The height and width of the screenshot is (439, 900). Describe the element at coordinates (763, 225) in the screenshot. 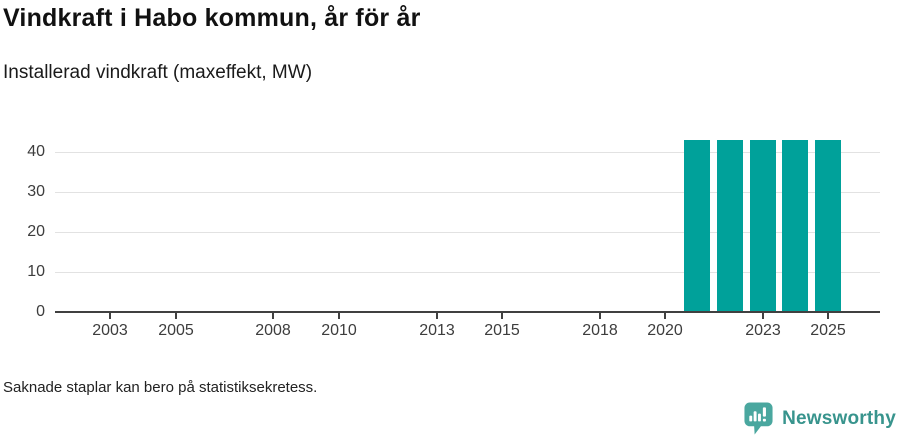

I see `bar-2023` at that location.